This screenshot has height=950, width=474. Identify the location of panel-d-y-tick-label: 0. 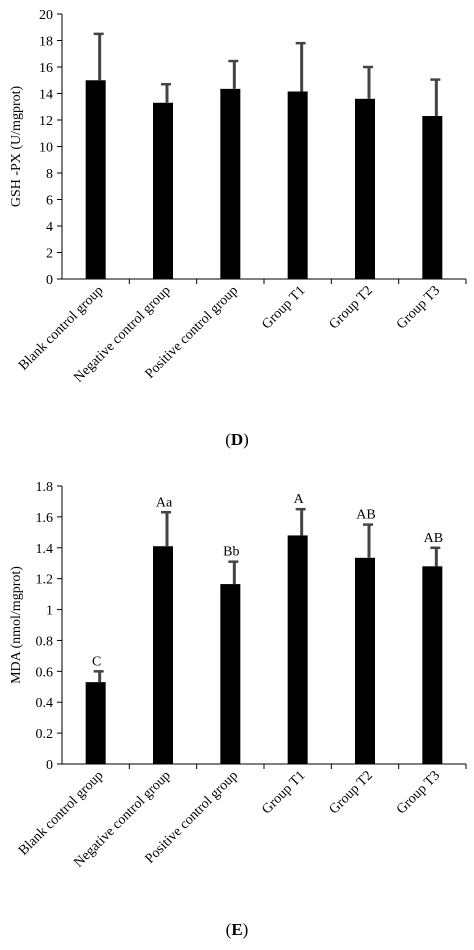
(49, 280).